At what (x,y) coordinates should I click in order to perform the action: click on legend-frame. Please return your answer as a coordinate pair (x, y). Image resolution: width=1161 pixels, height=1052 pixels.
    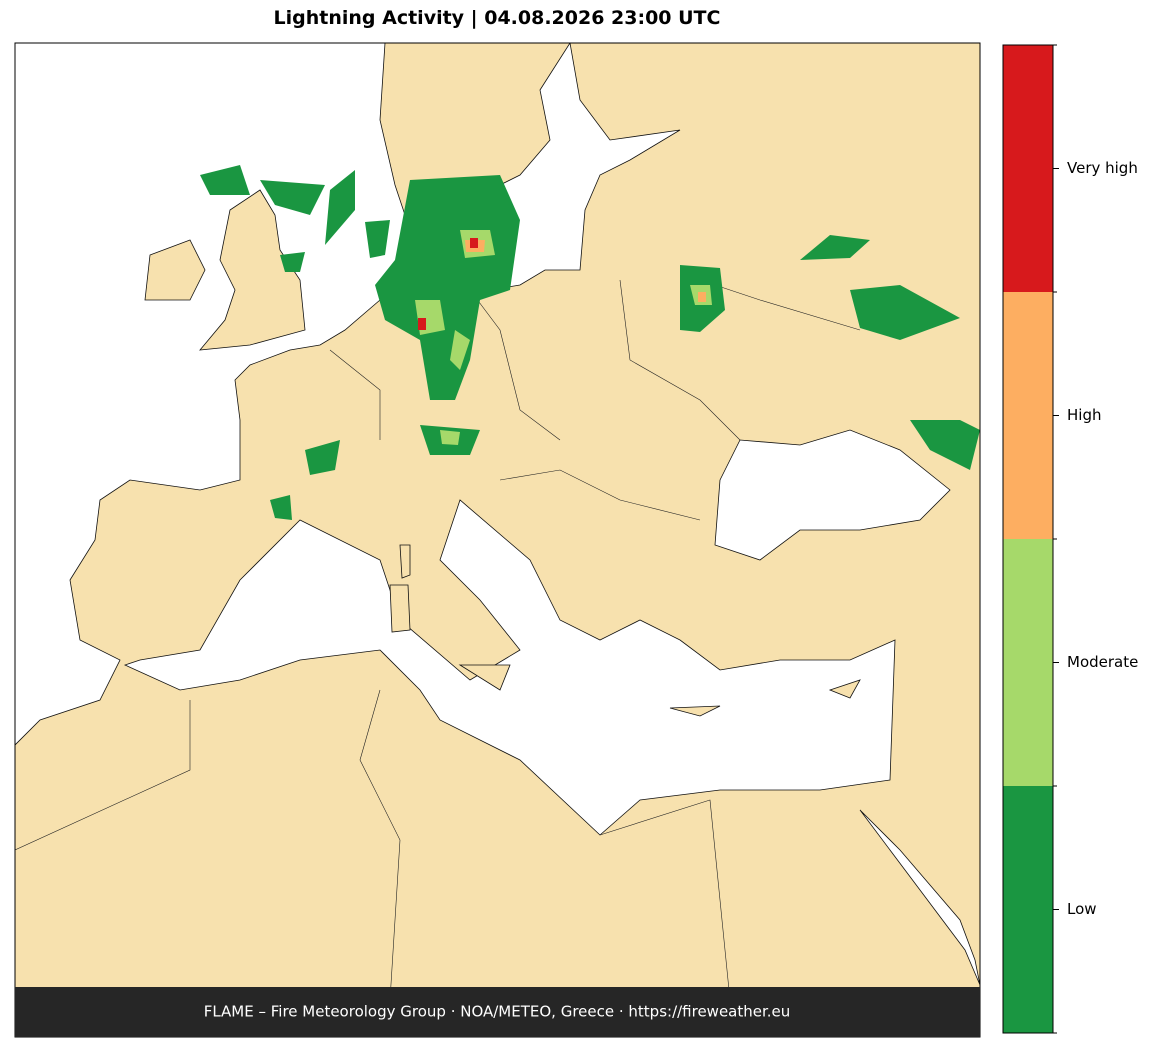
    Looking at the image, I should click on (1028, 539).